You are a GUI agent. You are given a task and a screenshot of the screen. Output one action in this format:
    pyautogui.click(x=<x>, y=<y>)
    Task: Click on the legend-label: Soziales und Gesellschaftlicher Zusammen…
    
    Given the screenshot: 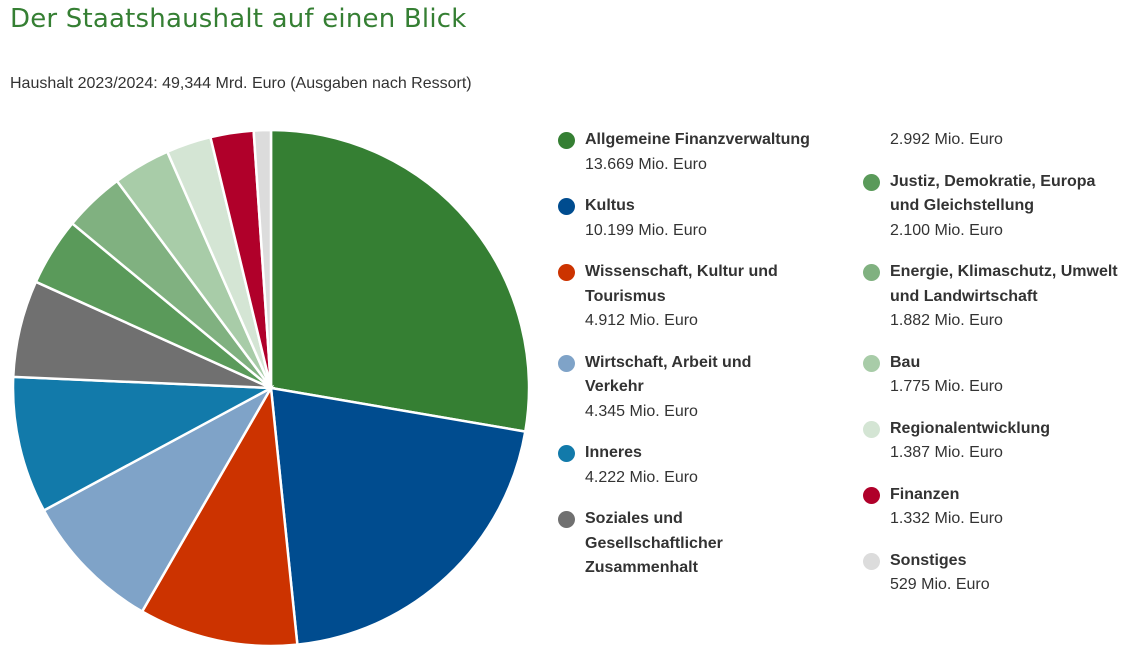 What is the action you would take?
    pyautogui.click(x=654, y=543)
    